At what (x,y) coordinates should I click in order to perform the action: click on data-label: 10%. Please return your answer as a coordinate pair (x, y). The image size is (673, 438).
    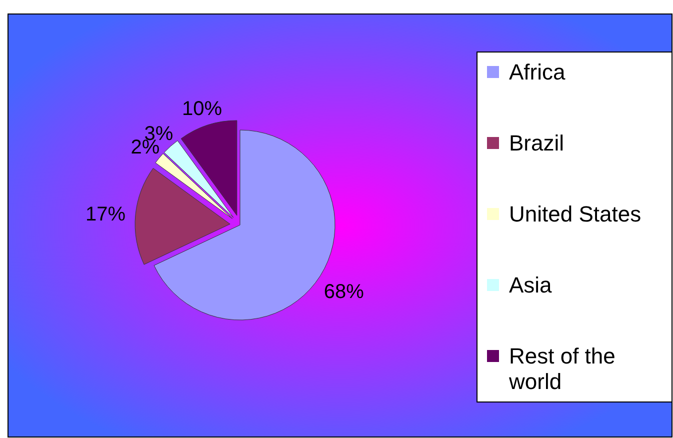
    Looking at the image, I should click on (202, 109).